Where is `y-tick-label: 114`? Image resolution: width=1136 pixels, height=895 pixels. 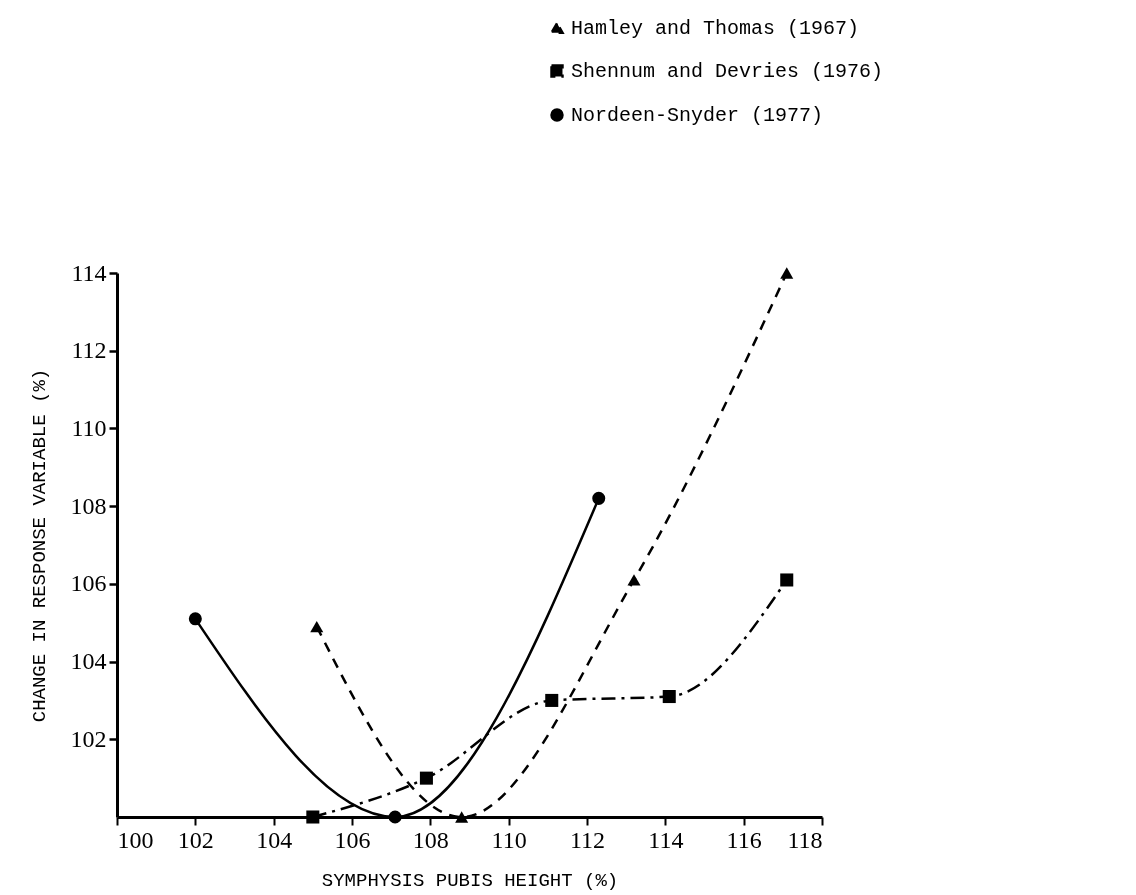 y-tick-label: 114 is located at coordinates (89, 272).